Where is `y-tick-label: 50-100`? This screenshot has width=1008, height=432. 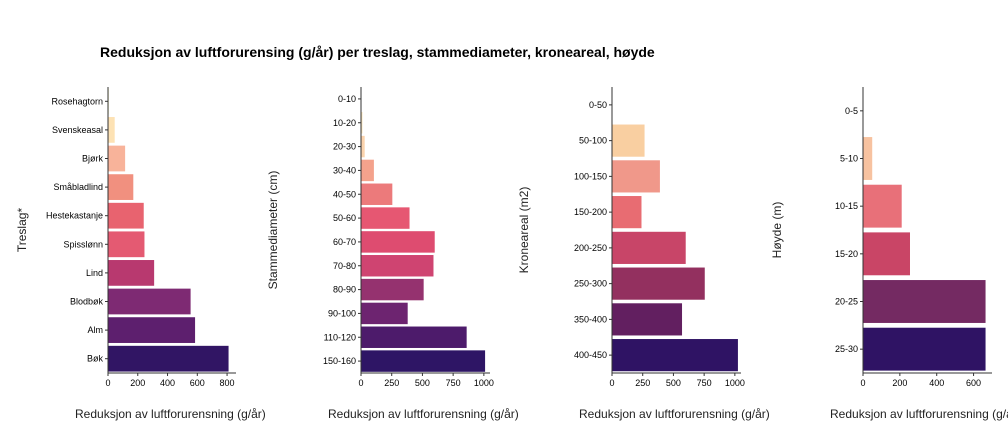
y-tick-label: 50-100 is located at coordinates (593, 141).